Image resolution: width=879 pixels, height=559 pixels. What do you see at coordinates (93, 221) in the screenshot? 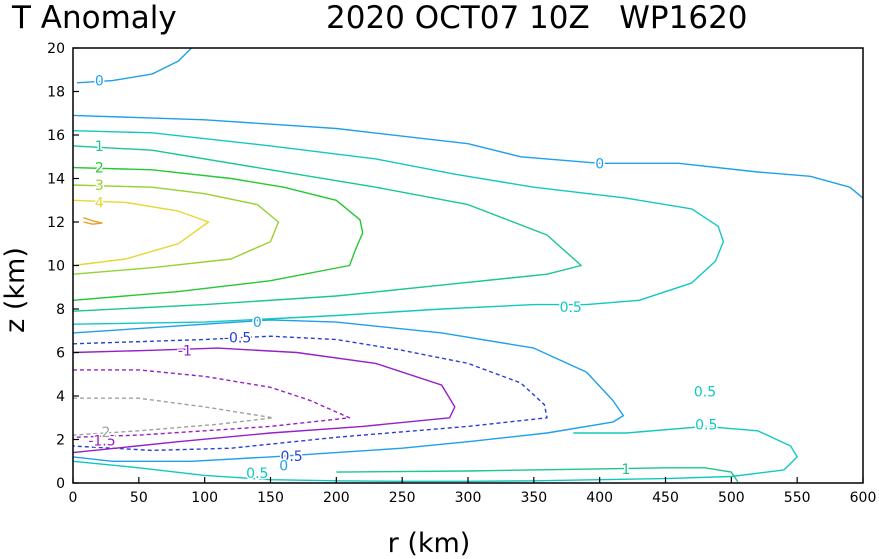
I see `contour-c-core` at bounding box center [93, 221].